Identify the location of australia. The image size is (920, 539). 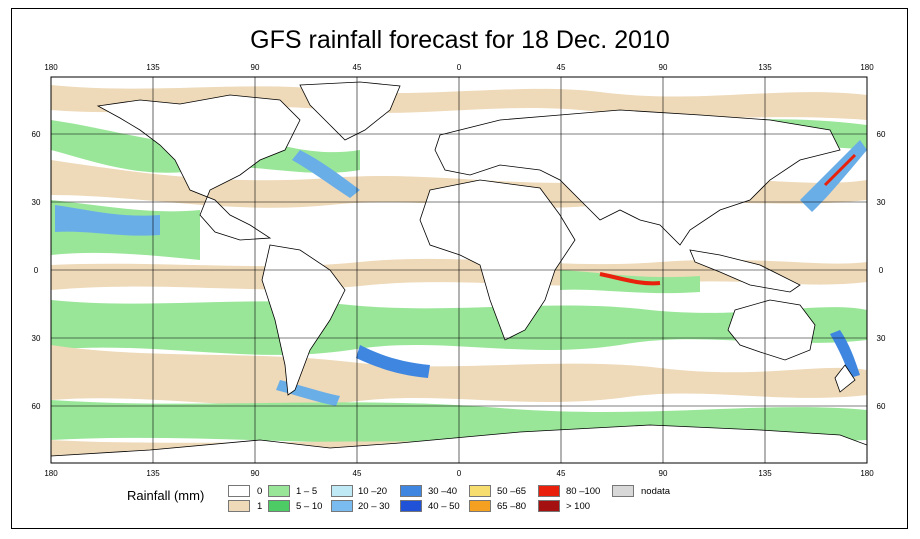
(771, 330).